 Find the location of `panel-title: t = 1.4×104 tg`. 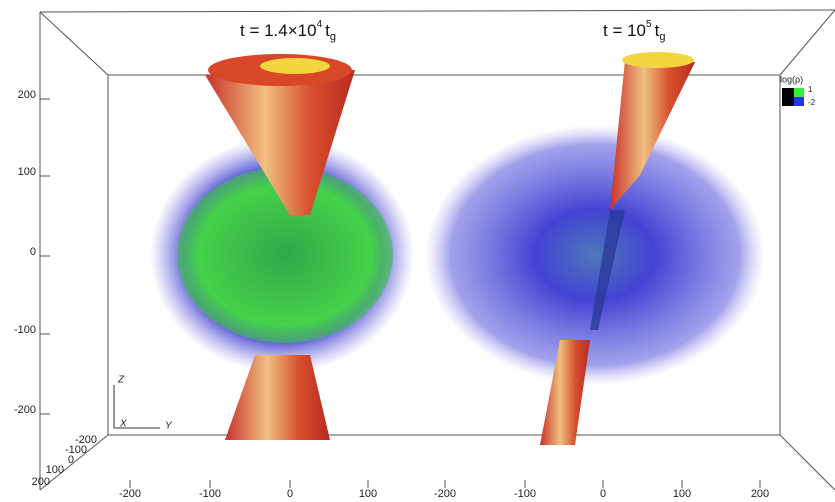

panel-title: t = 1.4×104 tg is located at coordinates (288, 31).